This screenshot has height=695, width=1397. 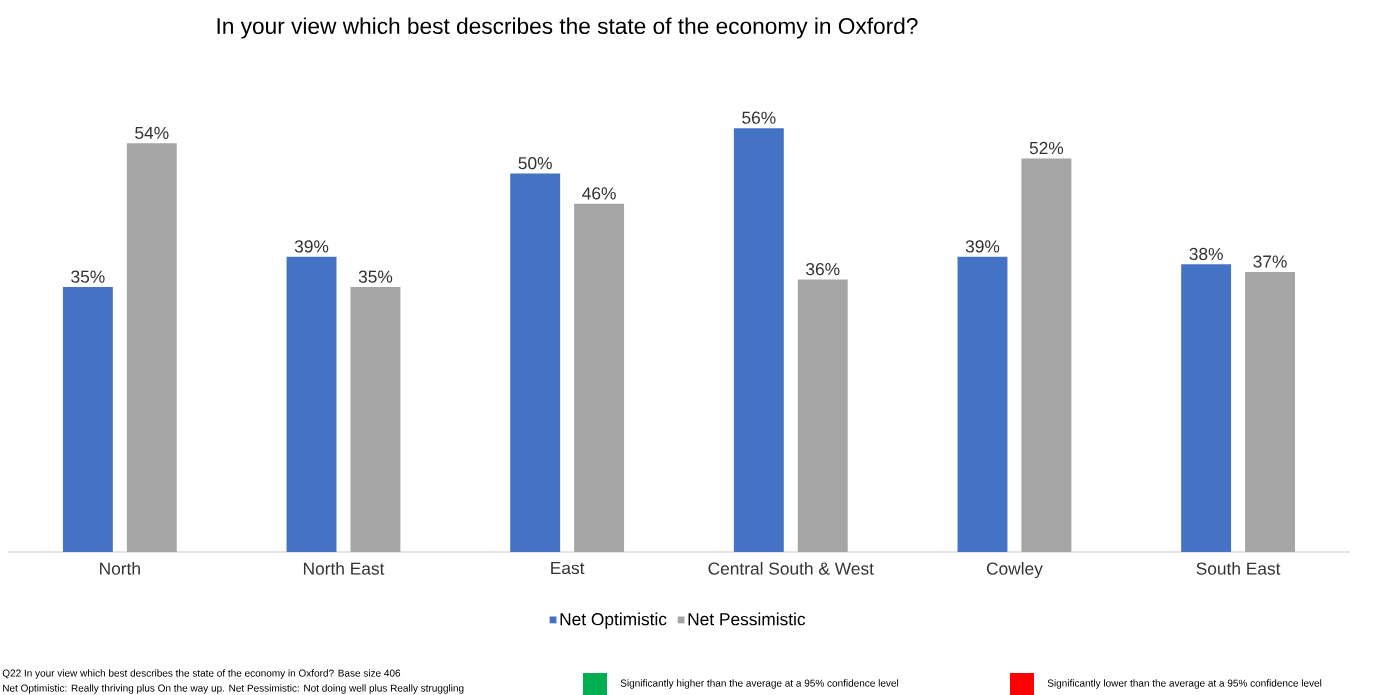 What do you see at coordinates (201, 674) in the screenshot?
I see `text: Q22 In your view which best describes the state of the economy in Oxford? Base size 406` at bounding box center [201, 674].